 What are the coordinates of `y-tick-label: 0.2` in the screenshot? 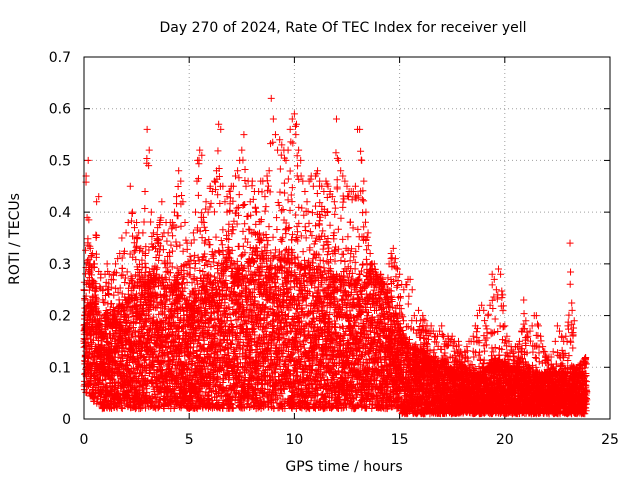 It's located at (60, 317).